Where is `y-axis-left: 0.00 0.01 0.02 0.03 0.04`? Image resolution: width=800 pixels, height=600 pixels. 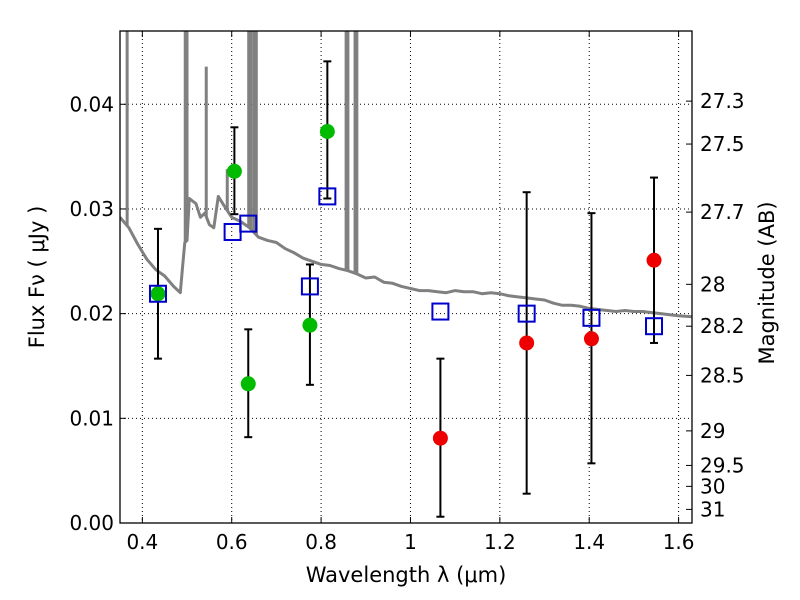 y-axis-left: 0.00 0.01 0.02 0.03 0.04 is located at coordinates (97, 313).